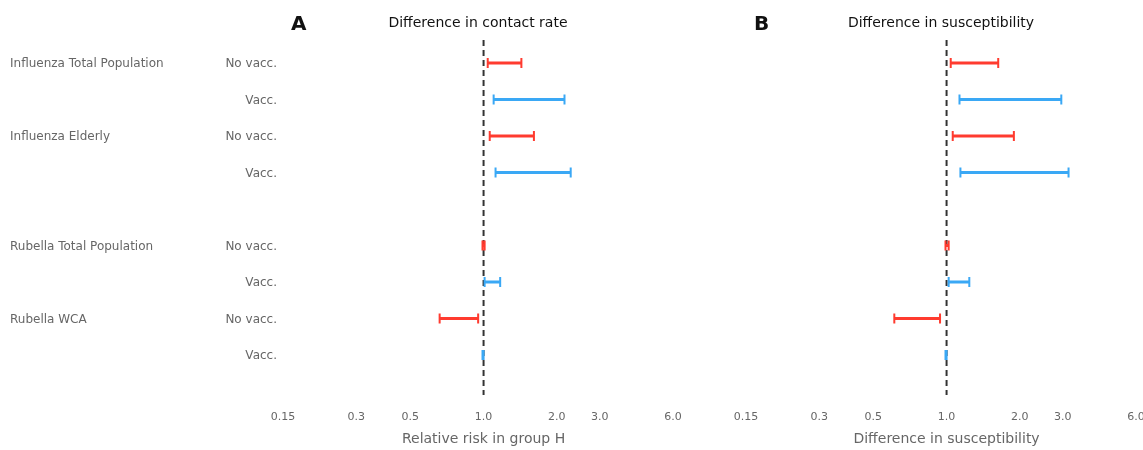 The width and height of the screenshot is (1143, 450). Describe the element at coordinates (478, 22) in the screenshot. I see `chart-title: Difference in contact rate` at that location.